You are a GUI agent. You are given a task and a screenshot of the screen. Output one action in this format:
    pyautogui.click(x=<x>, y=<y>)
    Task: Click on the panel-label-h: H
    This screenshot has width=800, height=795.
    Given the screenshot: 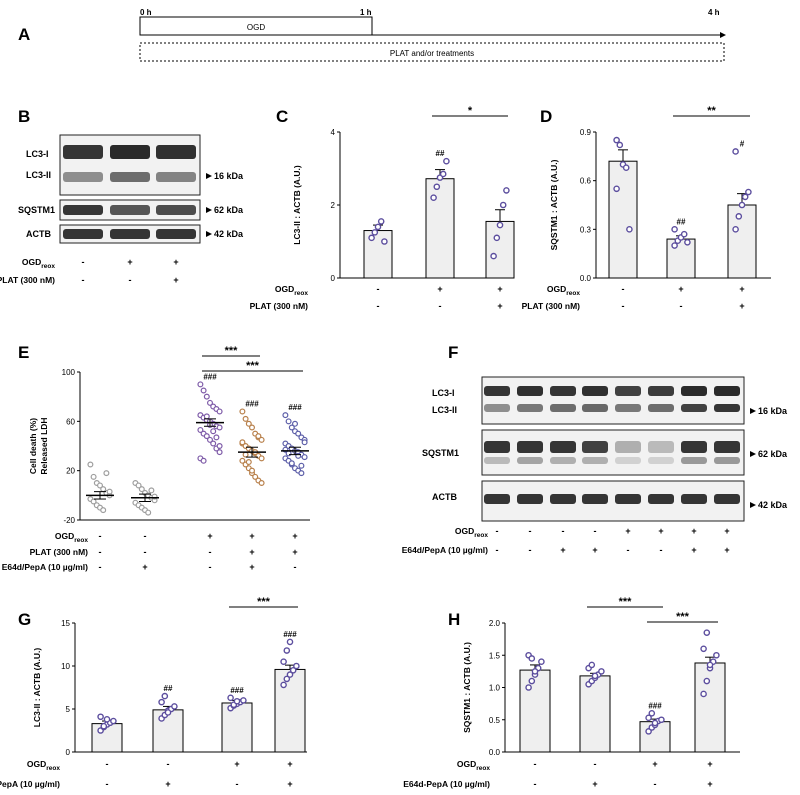 What is the action you would take?
    pyautogui.click(x=454, y=619)
    